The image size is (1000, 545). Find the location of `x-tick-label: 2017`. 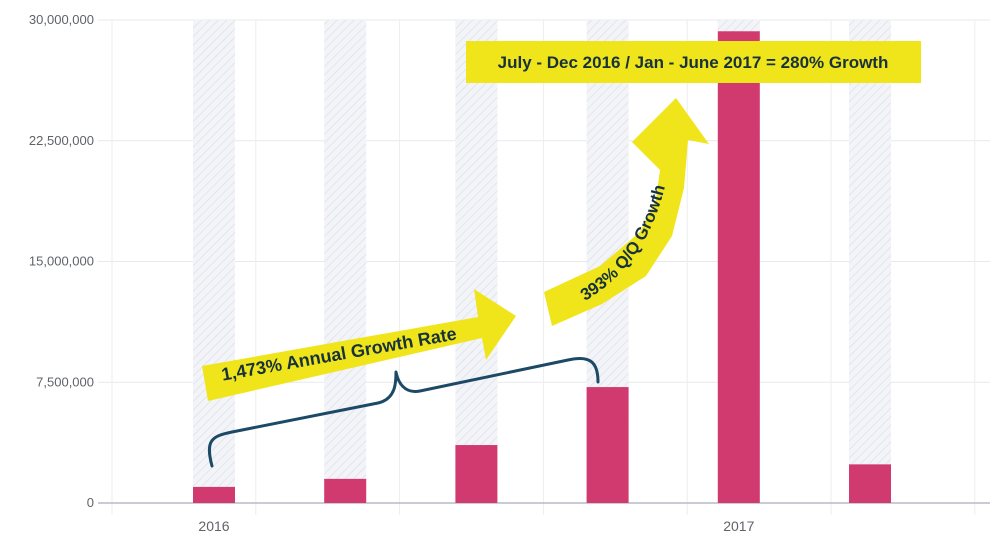

x-tick-label: 2017 is located at coordinates (738, 526).